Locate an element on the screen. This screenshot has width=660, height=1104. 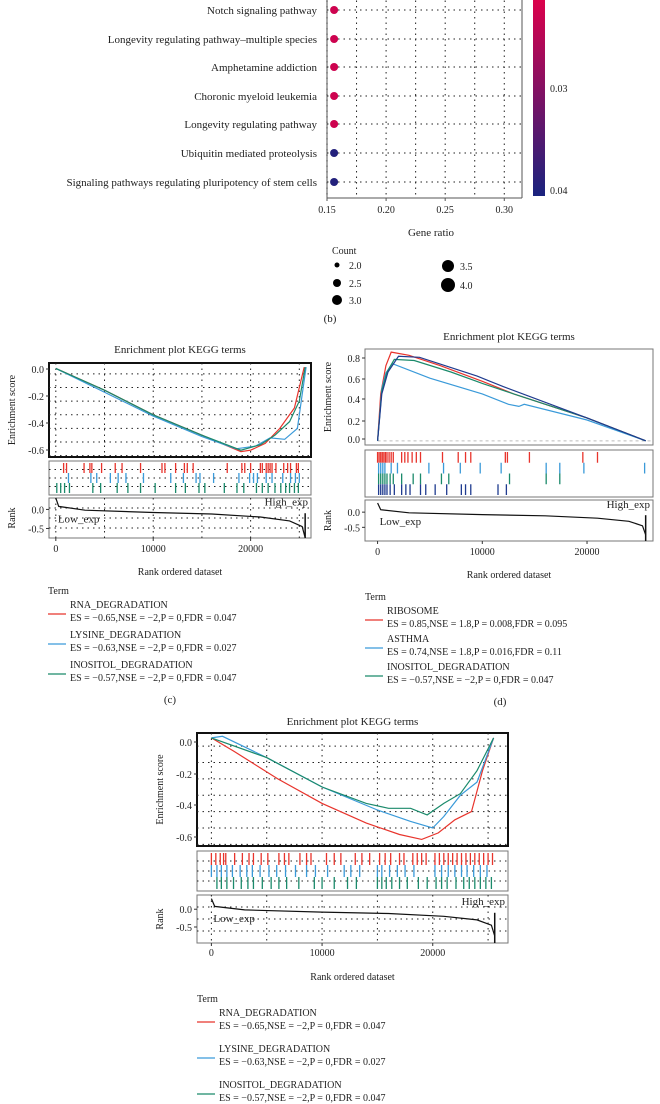
panel-label-c: (c) is located at coordinates (170, 700).